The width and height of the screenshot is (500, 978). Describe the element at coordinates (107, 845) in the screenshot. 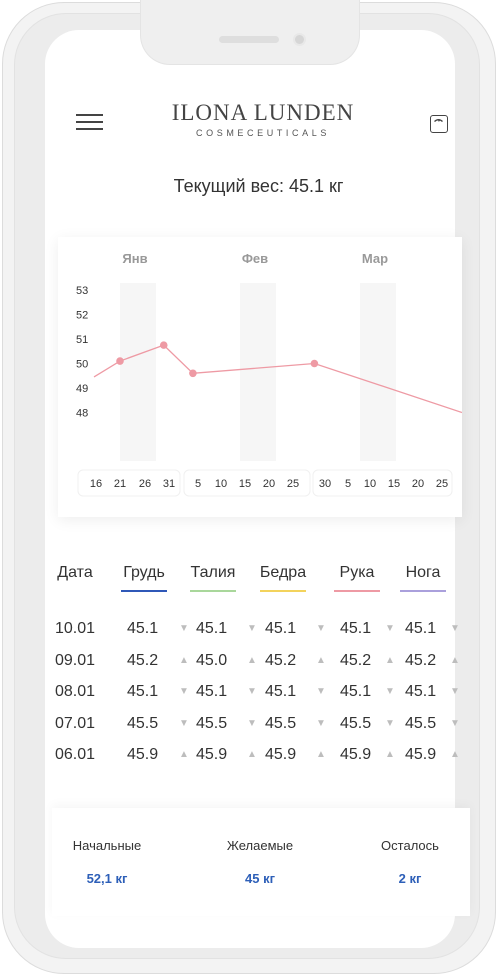

I see `summary-label: Начальные` at that location.